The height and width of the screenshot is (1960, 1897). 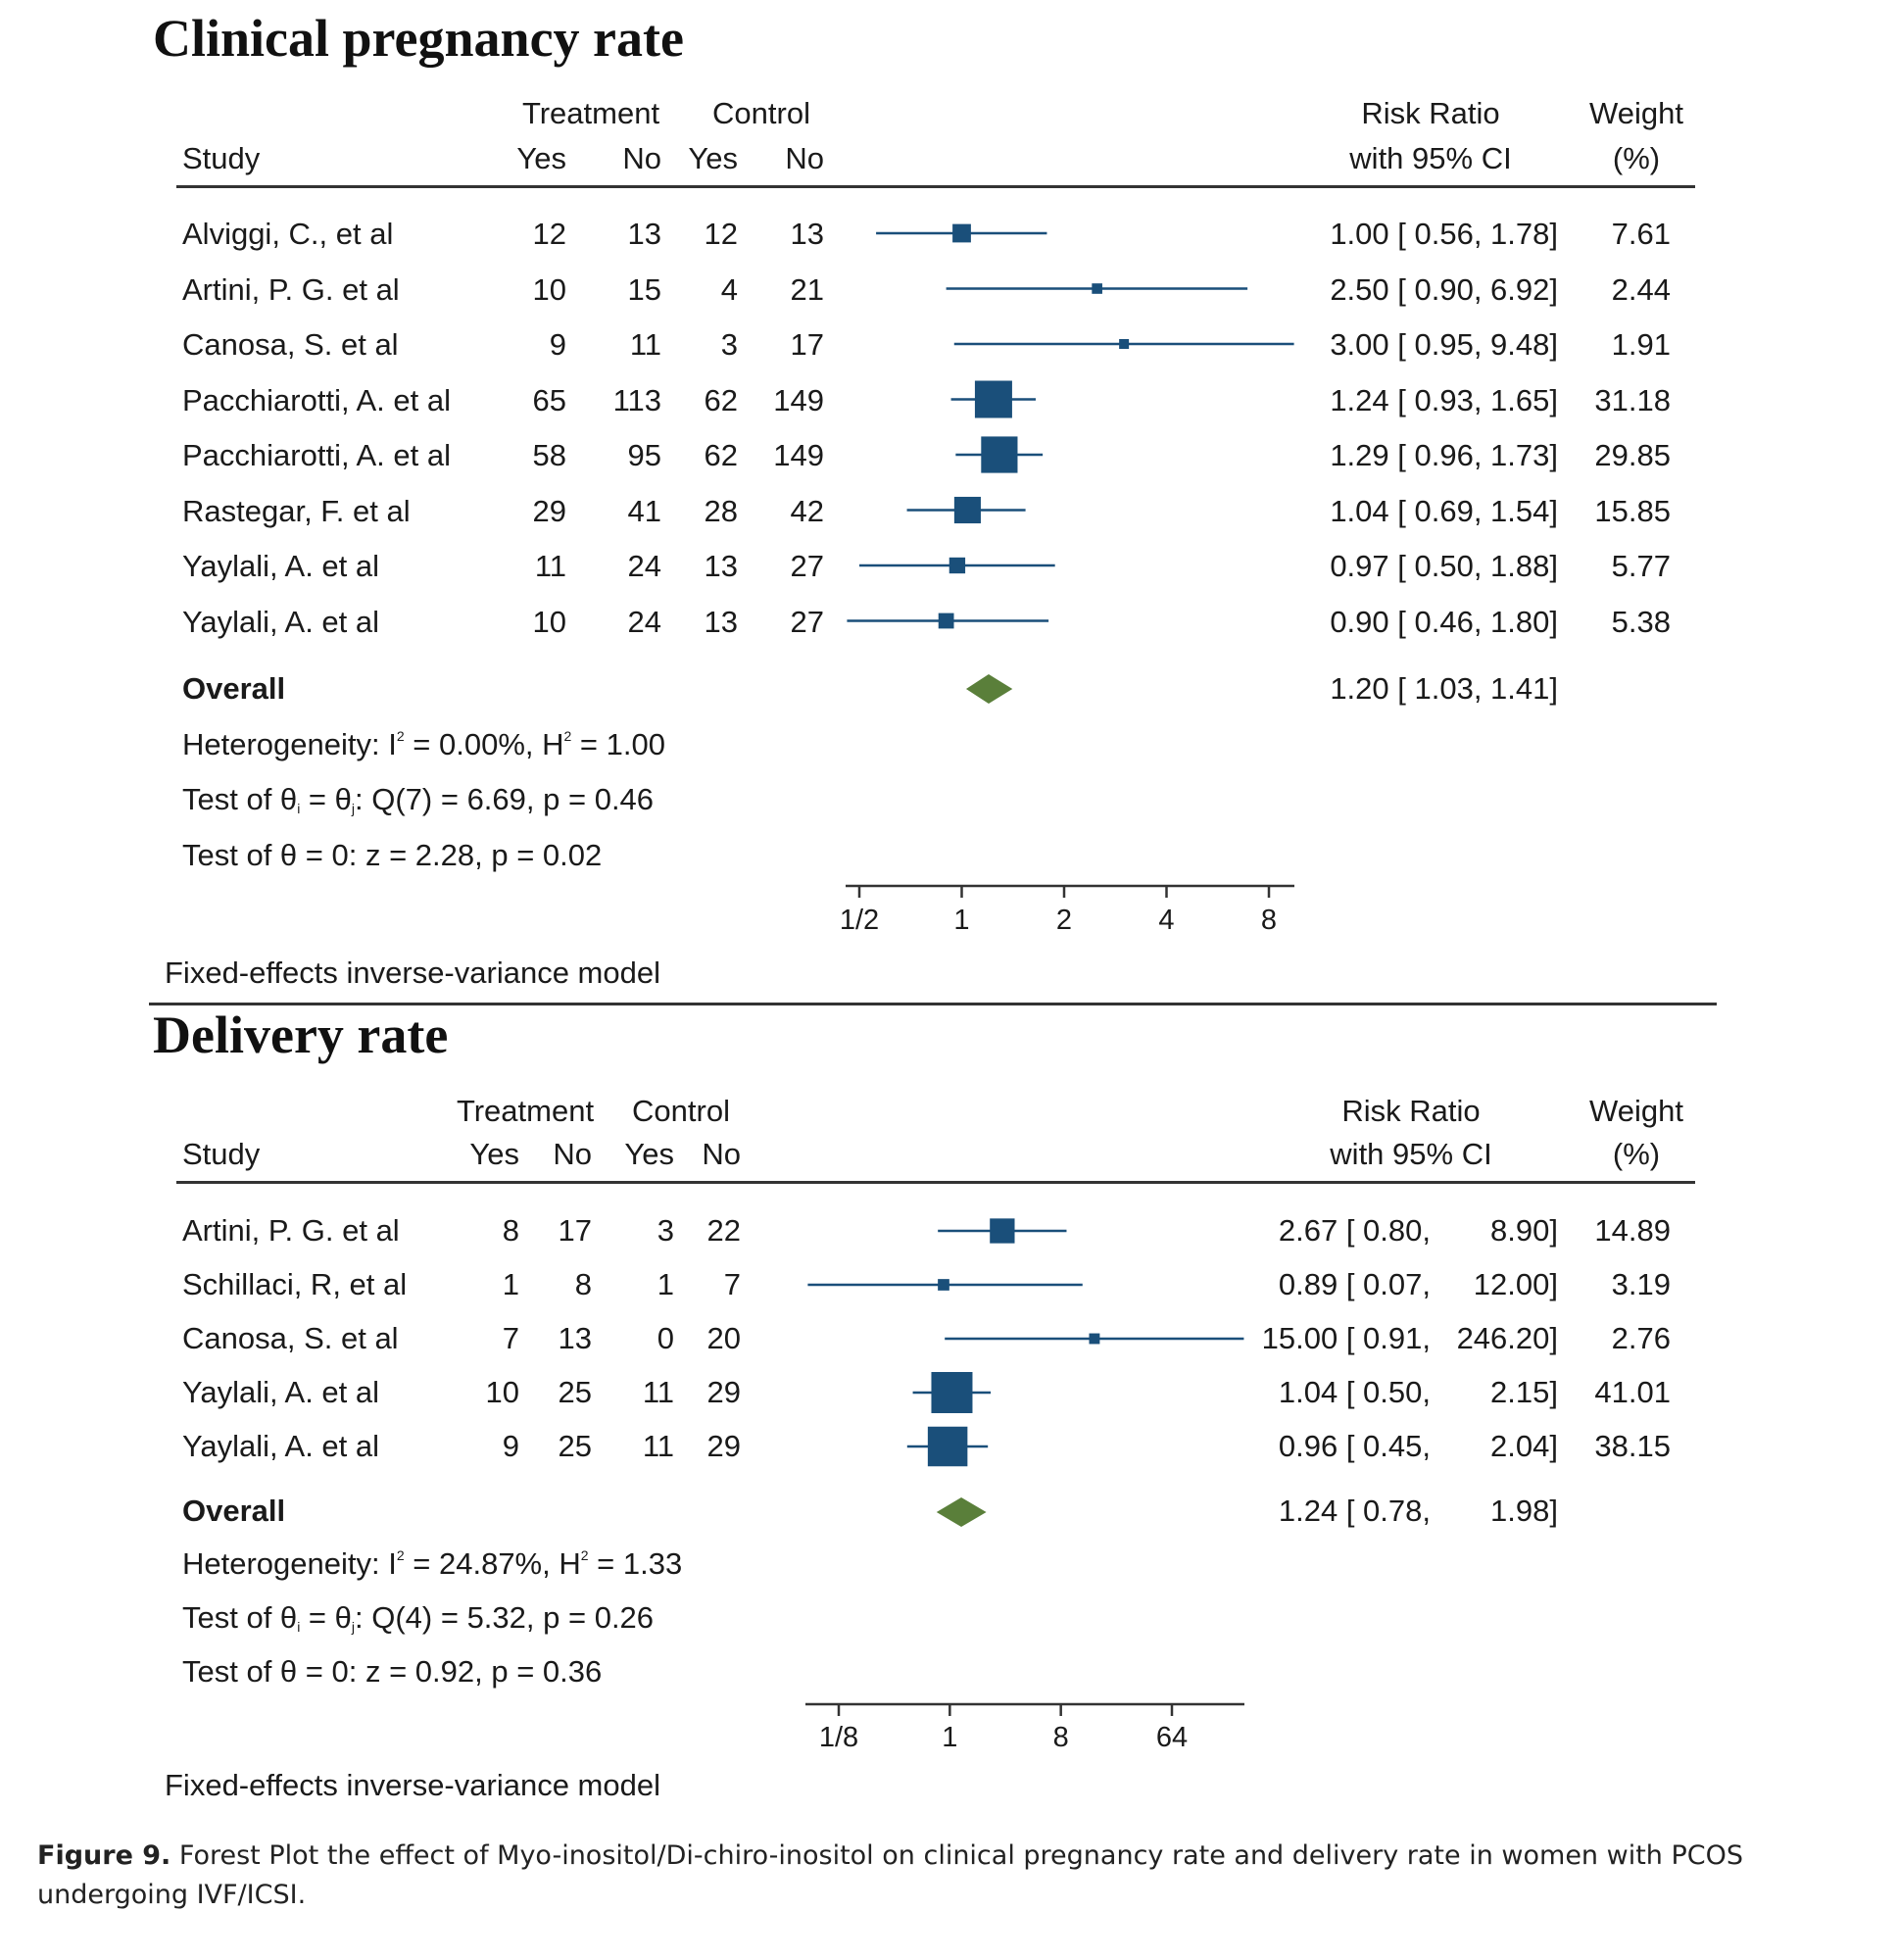 I want to click on study-name: Rastegar, F. et al, so click(x=296, y=510).